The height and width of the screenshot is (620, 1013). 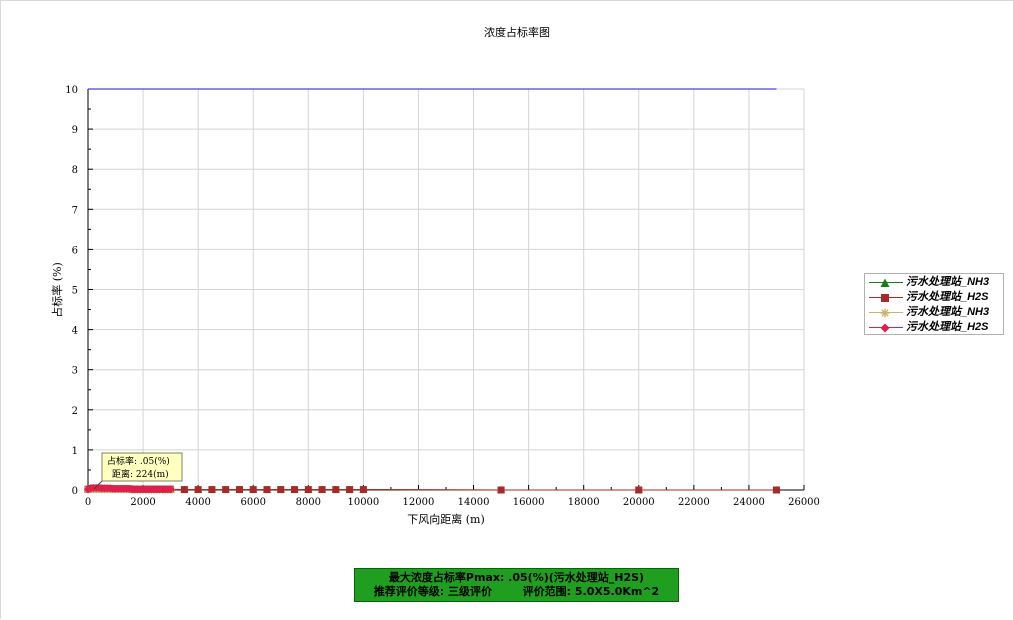 I want to click on x-tick-label: 2000, so click(x=142, y=502).